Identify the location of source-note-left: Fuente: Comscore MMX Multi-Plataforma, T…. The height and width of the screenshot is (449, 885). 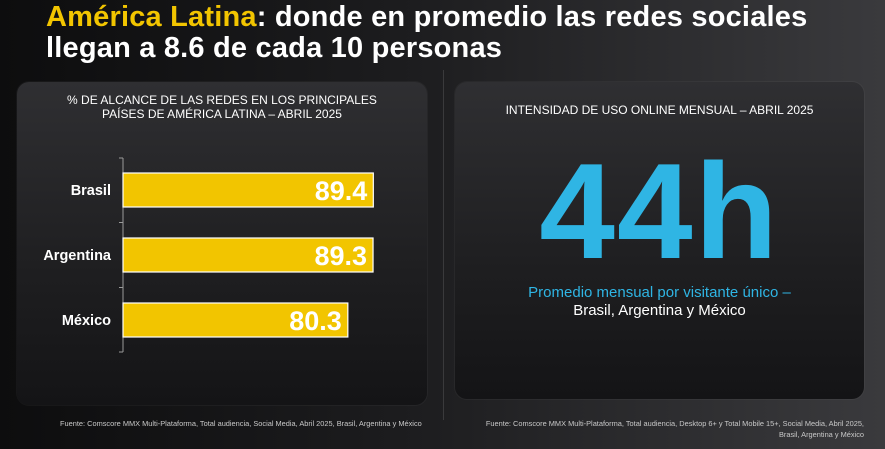
(241, 423).